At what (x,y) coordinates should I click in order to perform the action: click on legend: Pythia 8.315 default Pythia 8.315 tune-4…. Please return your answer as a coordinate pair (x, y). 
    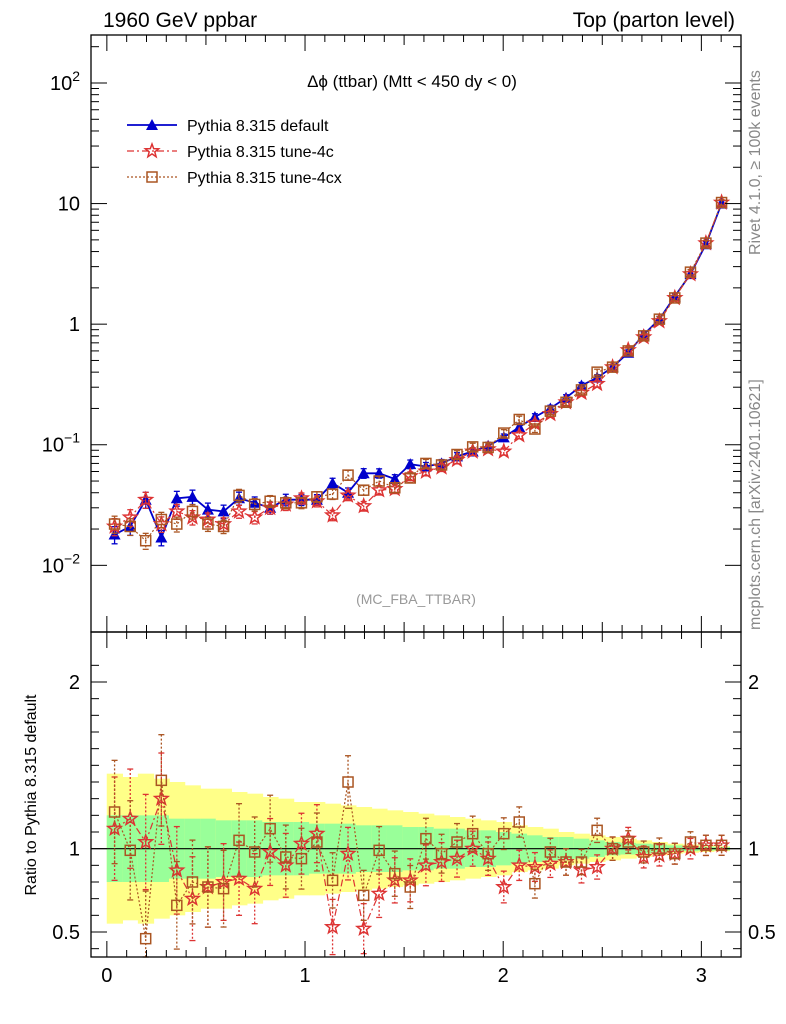
    Looking at the image, I should click on (234, 152).